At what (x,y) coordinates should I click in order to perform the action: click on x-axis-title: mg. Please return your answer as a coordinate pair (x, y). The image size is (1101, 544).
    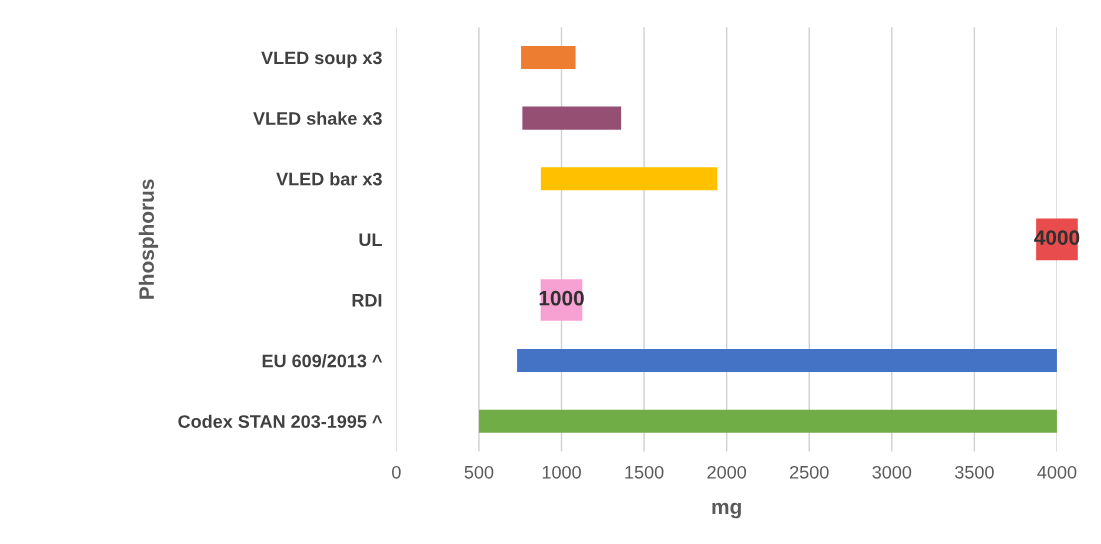
    Looking at the image, I should click on (726, 510).